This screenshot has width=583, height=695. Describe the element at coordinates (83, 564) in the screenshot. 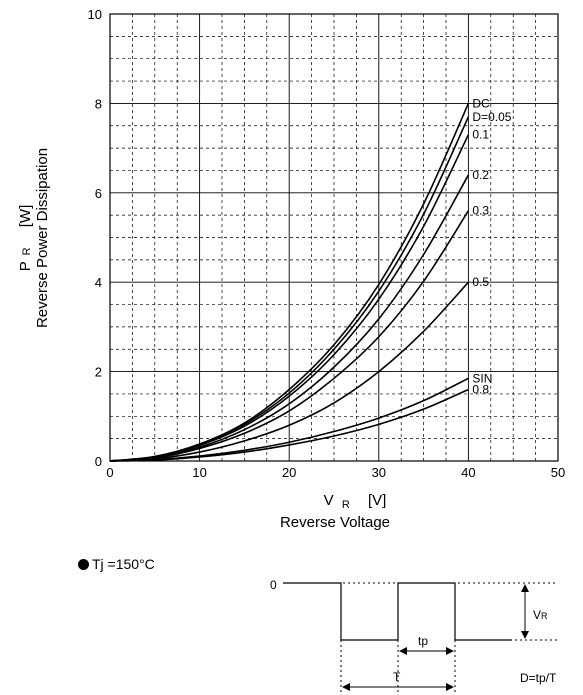

I see `bullet-icon` at that location.